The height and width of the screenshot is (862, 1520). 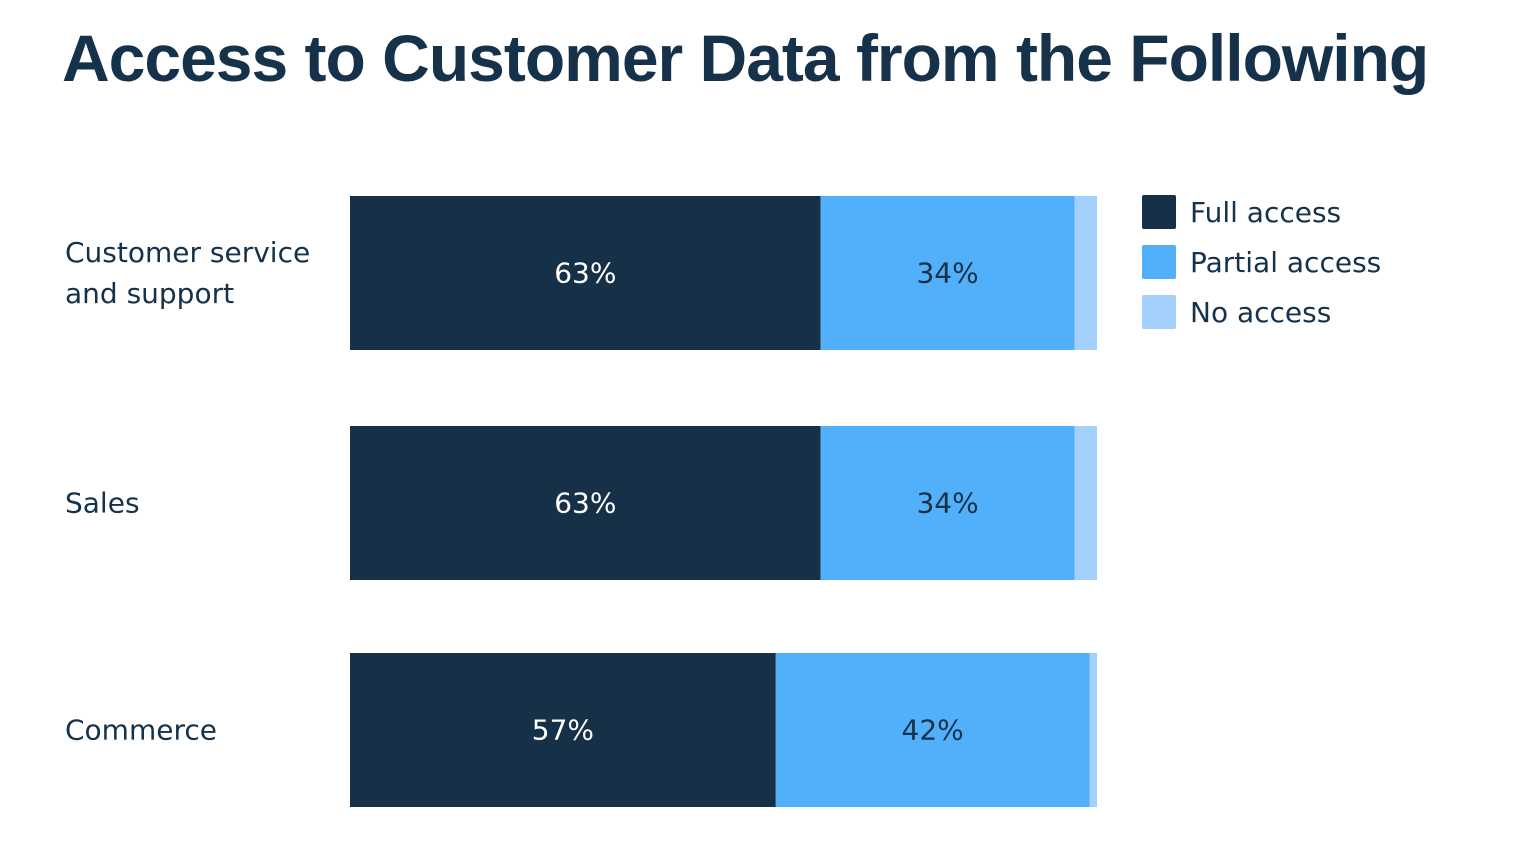 I want to click on bar-no-access-customer-service-and-support, so click(x=1085, y=273).